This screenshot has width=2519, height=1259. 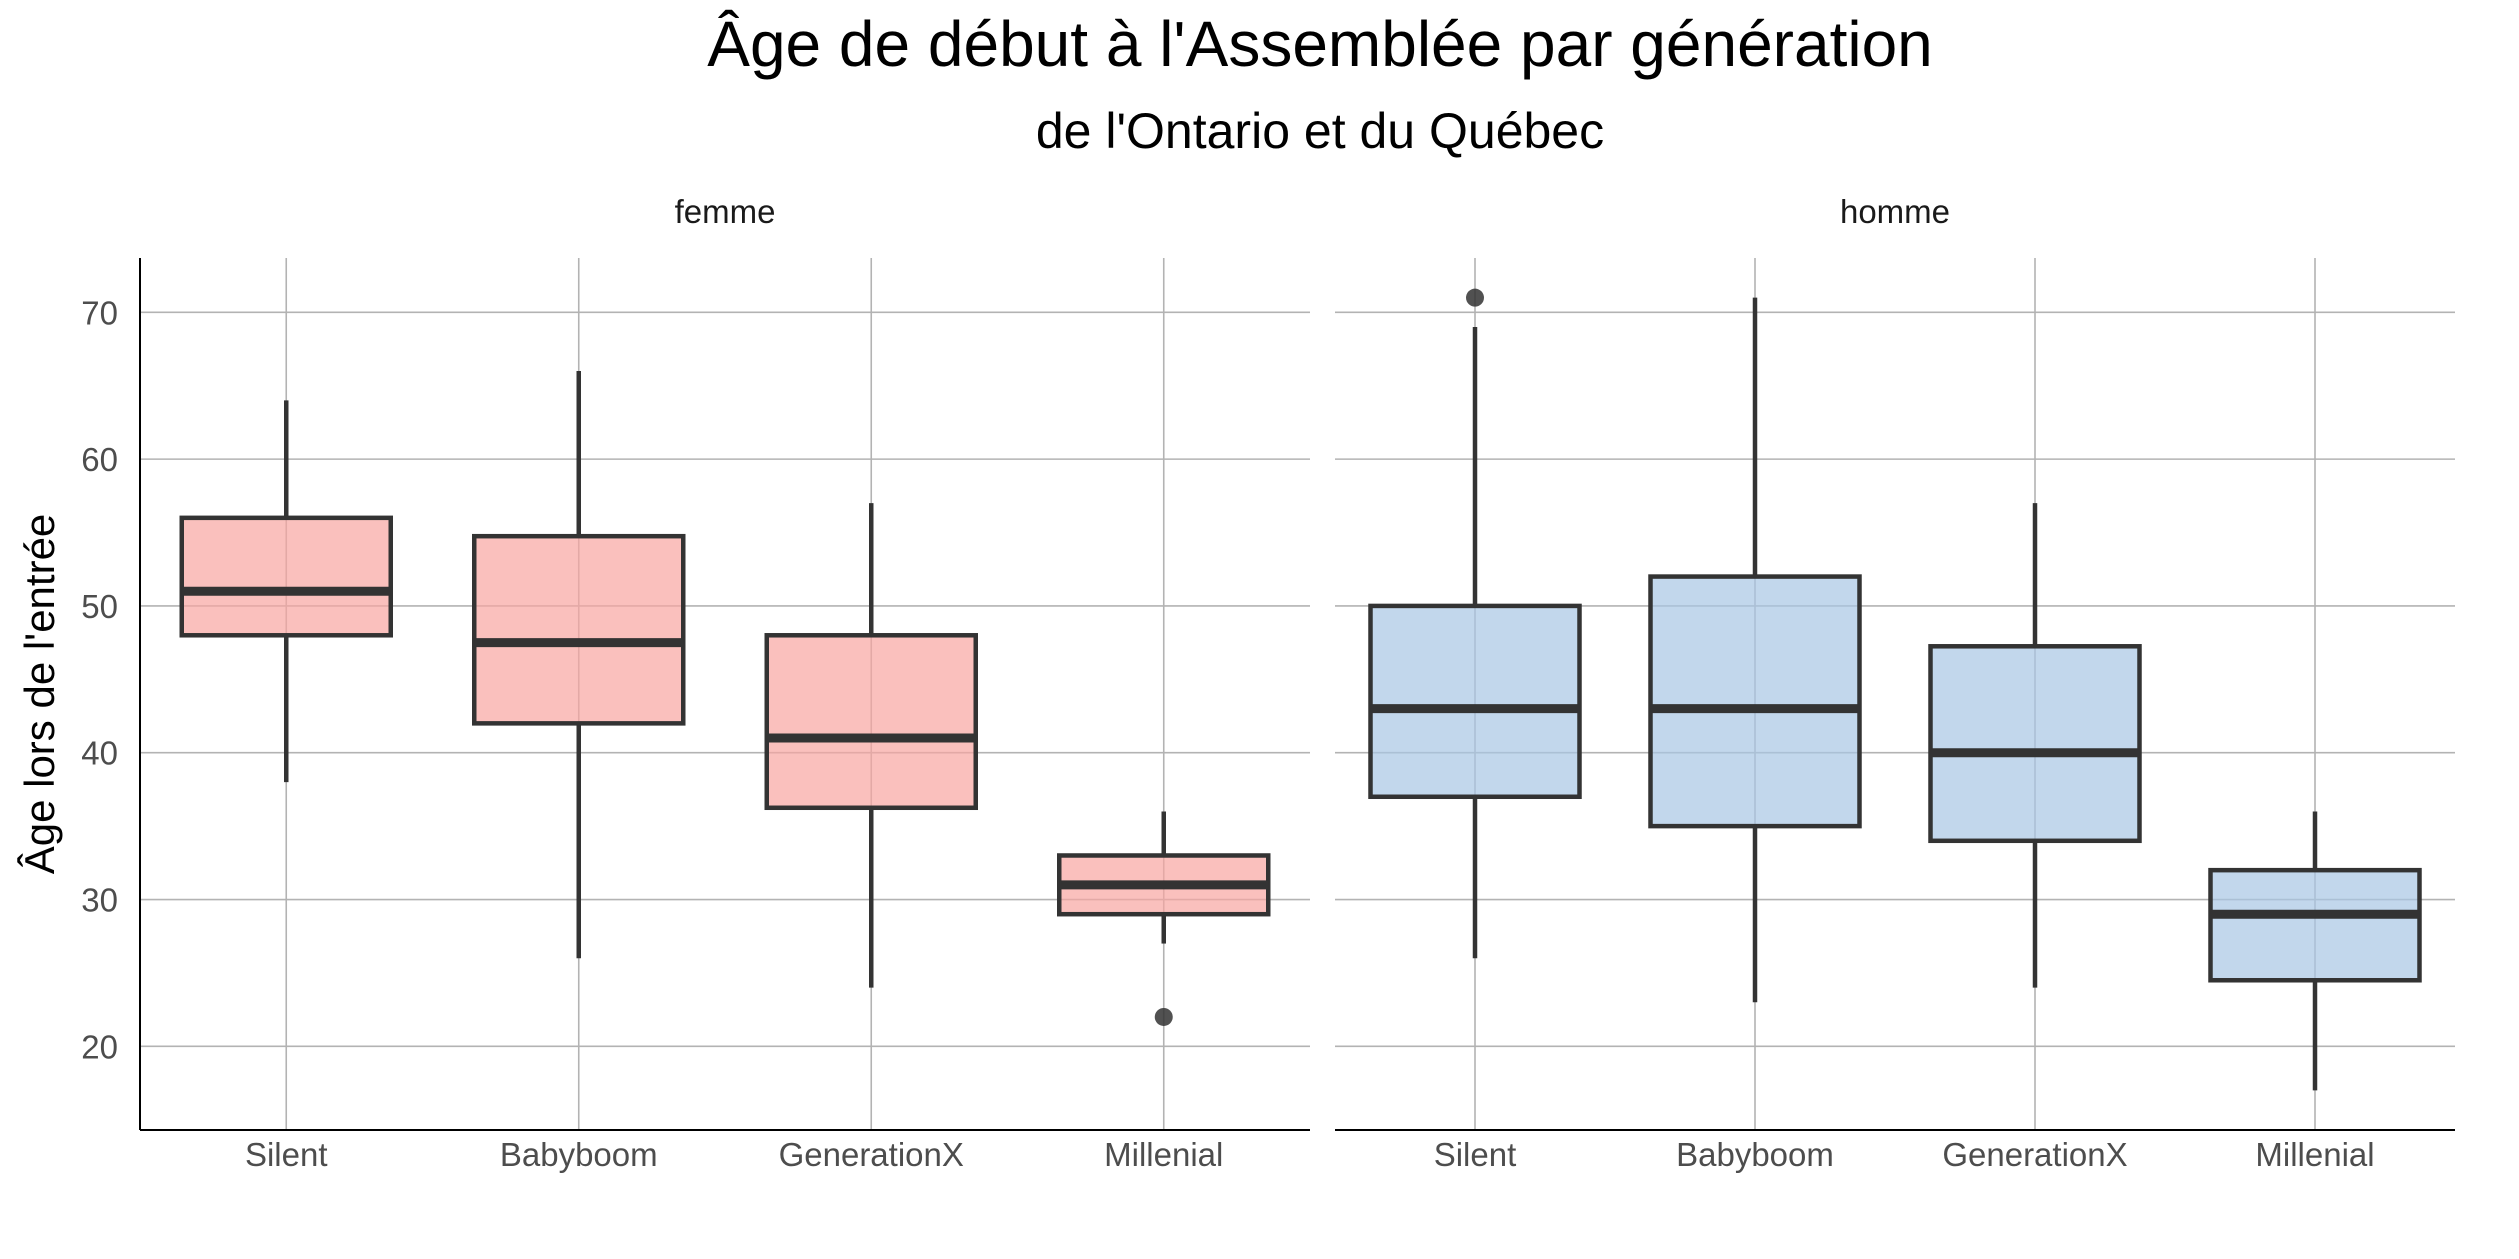 What do you see at coordinates (99, 606) in the screenshot?
I see `y-tick-label: 50` at bounding box center [99, 606].